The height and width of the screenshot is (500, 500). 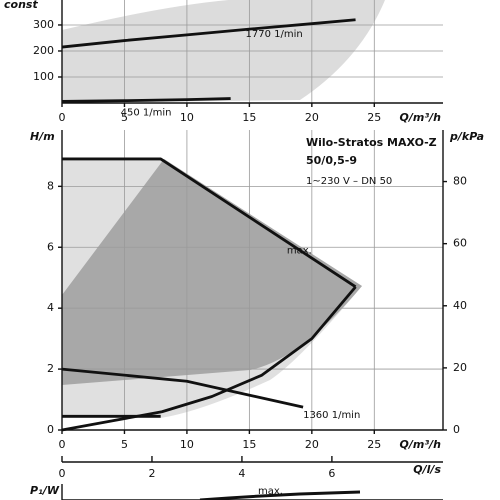 What do you see at coordinates (21, 5) in the screenshot?
I see `y-axis-label: const` at bounding box center [21, 5].